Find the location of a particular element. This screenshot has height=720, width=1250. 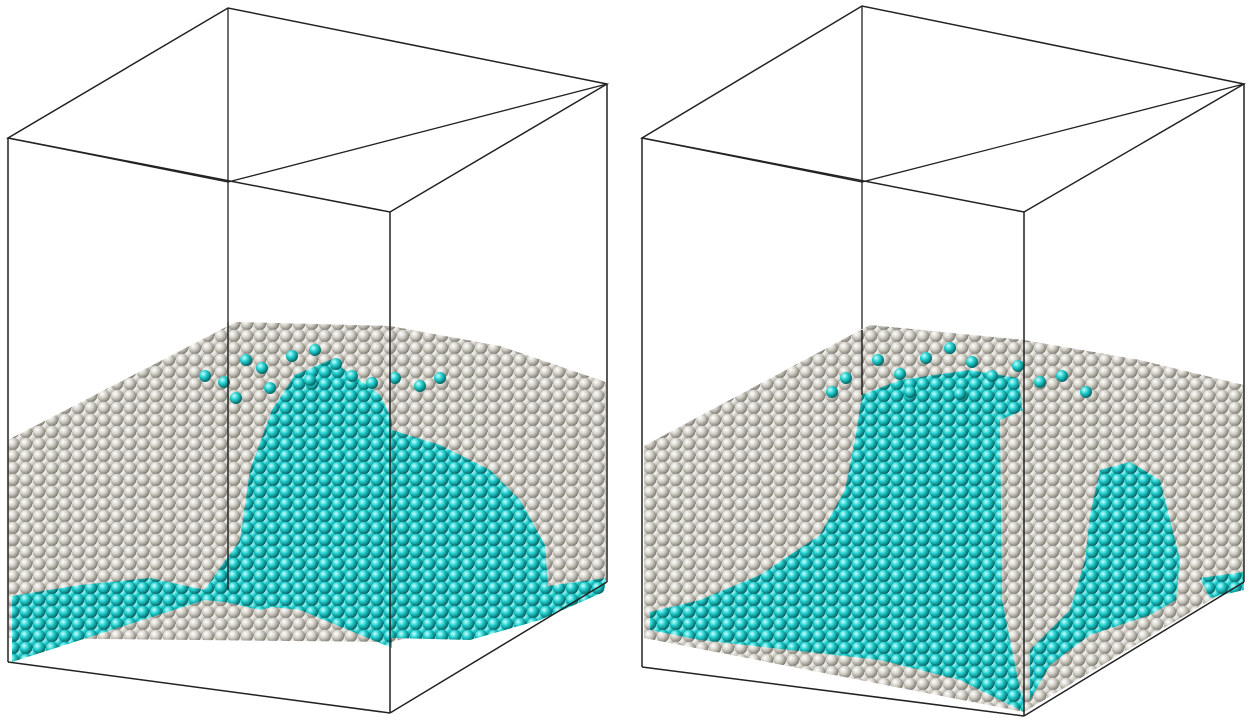

right-cyan-wedge is located at coordinates (837, 541).